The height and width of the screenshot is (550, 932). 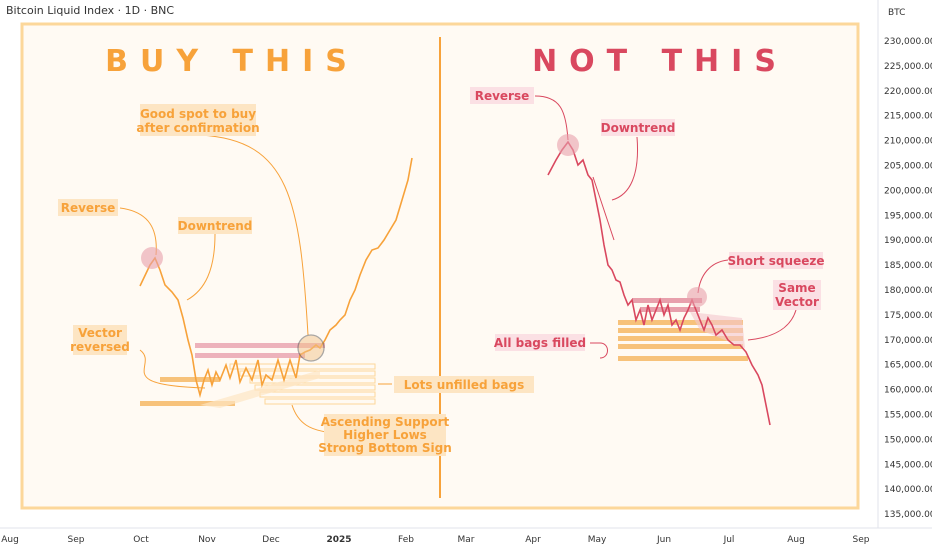 I want to click on left-price-line, so click(x=276, y=278).